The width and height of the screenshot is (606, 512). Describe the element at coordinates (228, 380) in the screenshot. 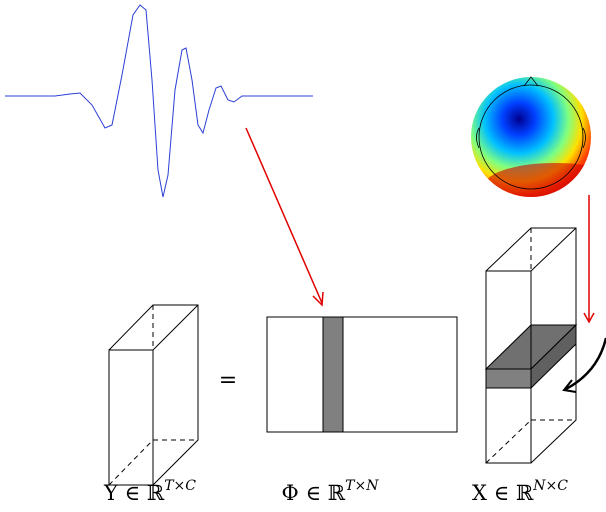

I see `equals-sign: =` at that location.